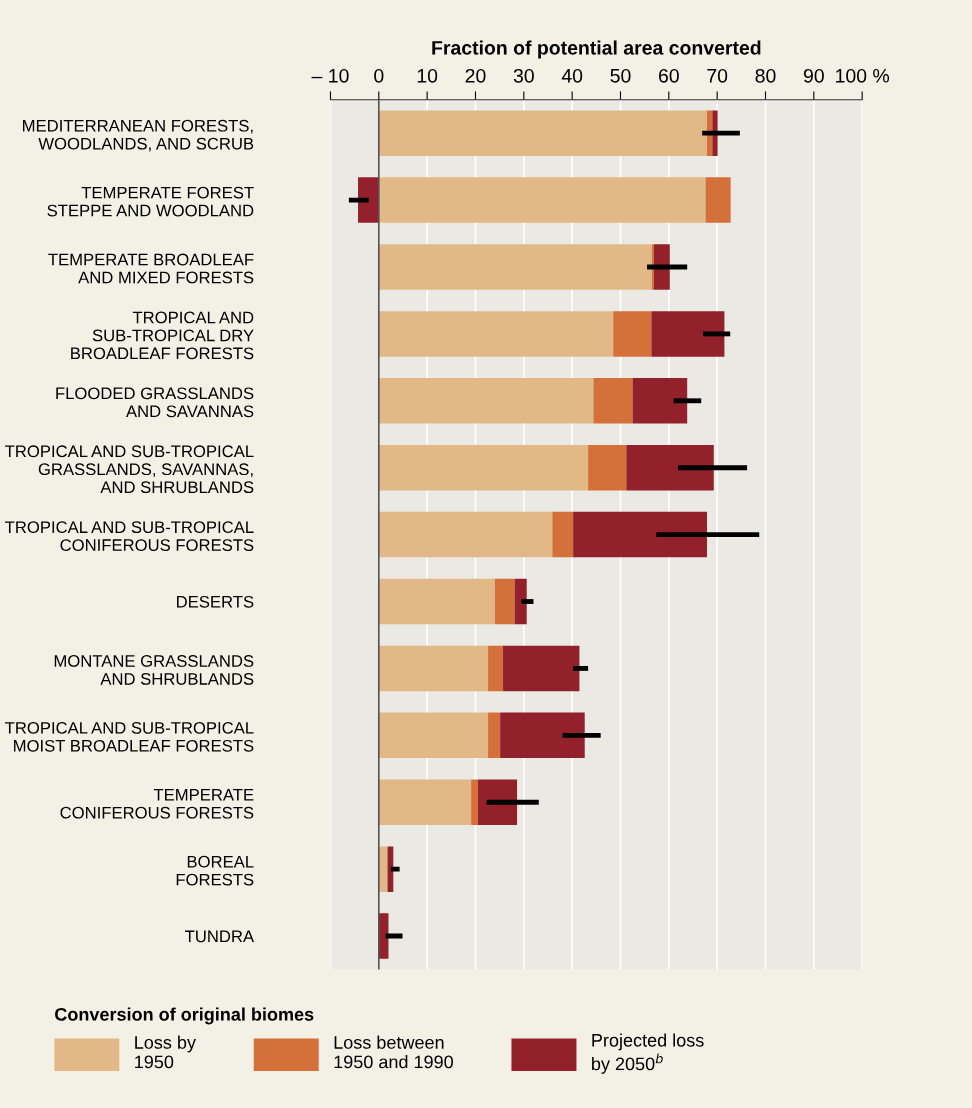 This screenshot has height=1108, width=972. Describe the element at coordinates (215, 870) in the screenshot. I see `y-tick-label: BOREAL FORESTS` at that location.